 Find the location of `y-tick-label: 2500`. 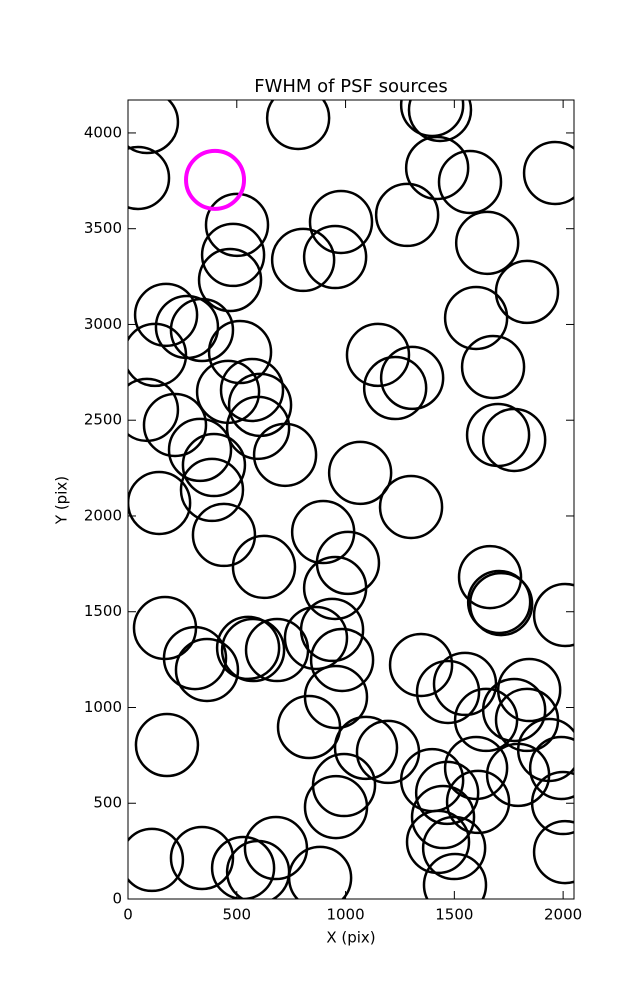

y-tick-label: 2500 is located at coordinates (103, 420).